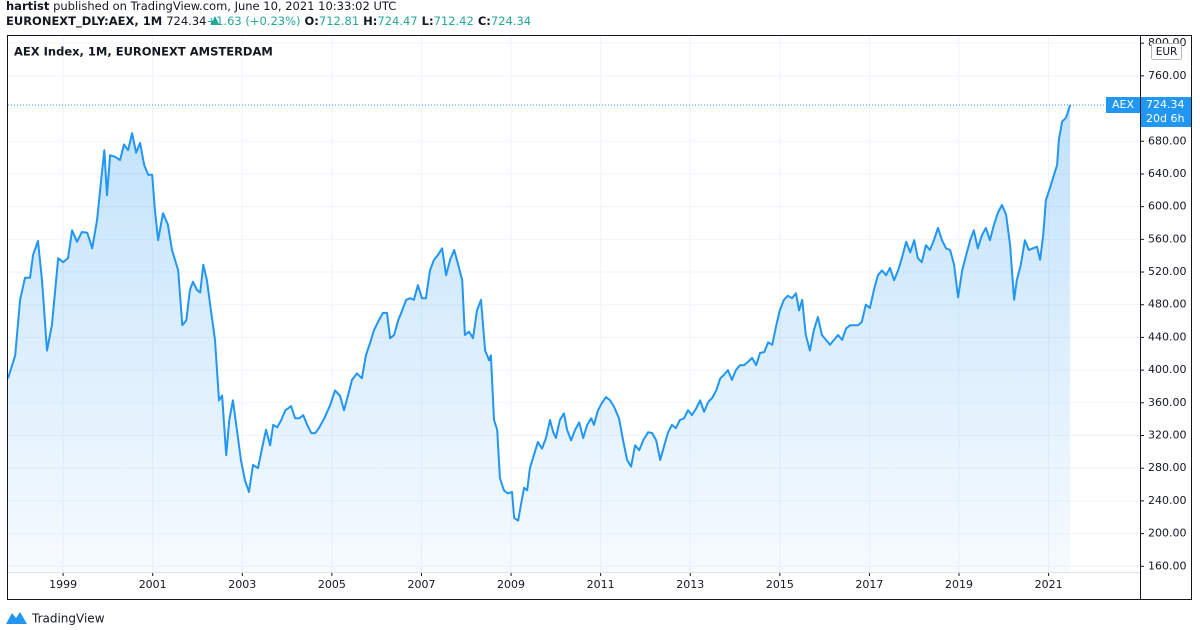 Image resolution: width=1200 pixels, height=630 pixels. I want to click on ohlc-label: O:, so click(312, 21).